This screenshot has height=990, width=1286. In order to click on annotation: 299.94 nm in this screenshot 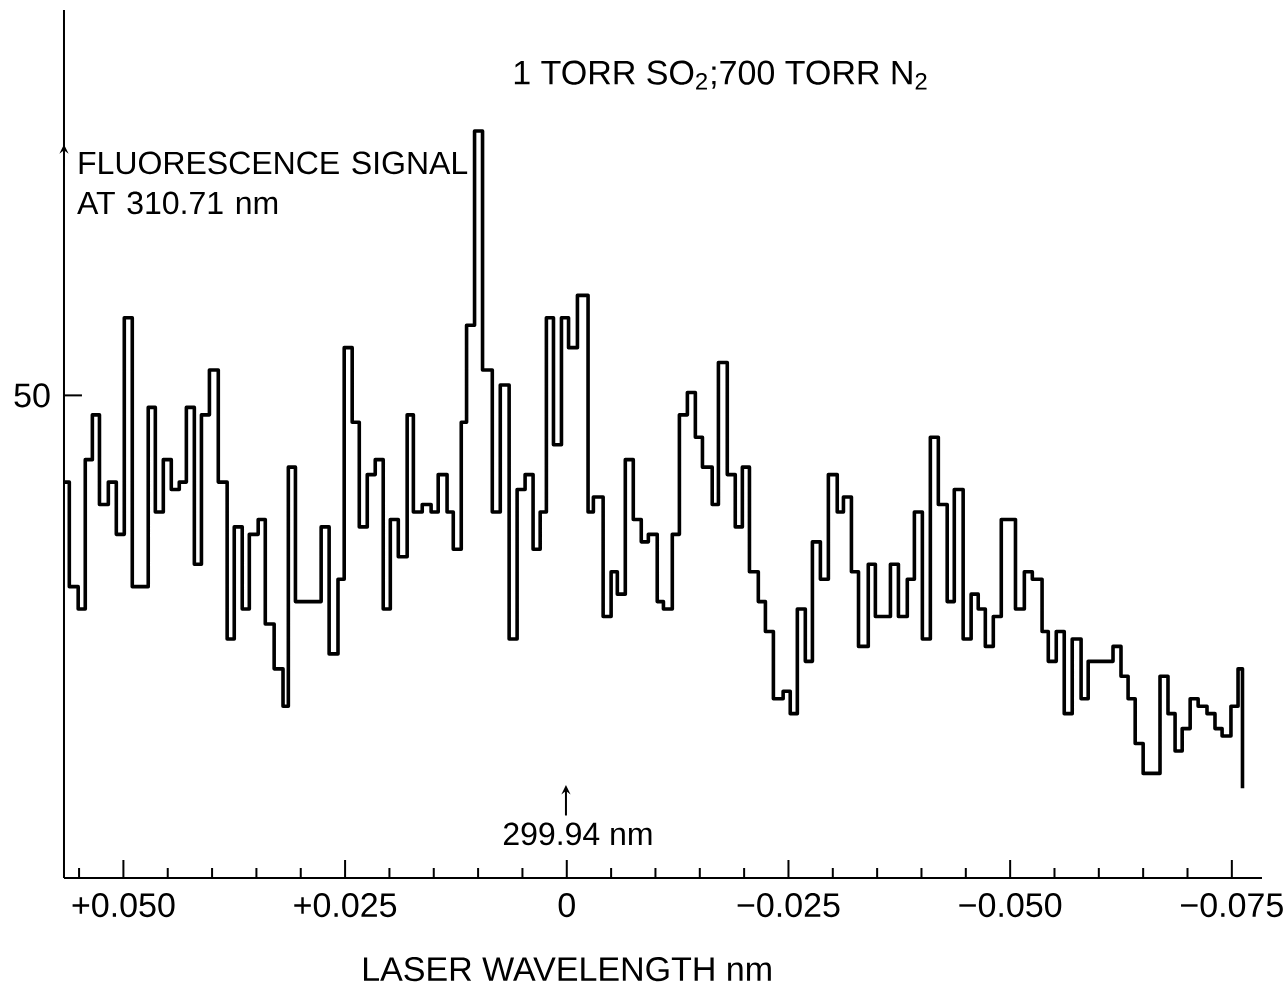, I will do `click(577, 834)`.